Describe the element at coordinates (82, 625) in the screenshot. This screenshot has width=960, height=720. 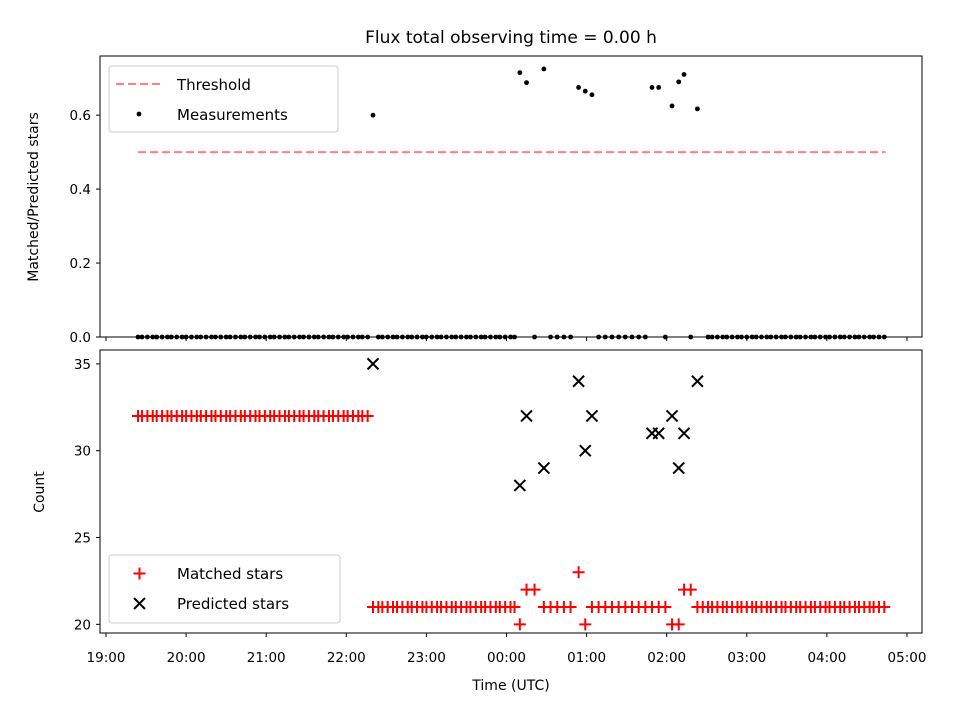
I see `y-tick-label: 20` at that location.